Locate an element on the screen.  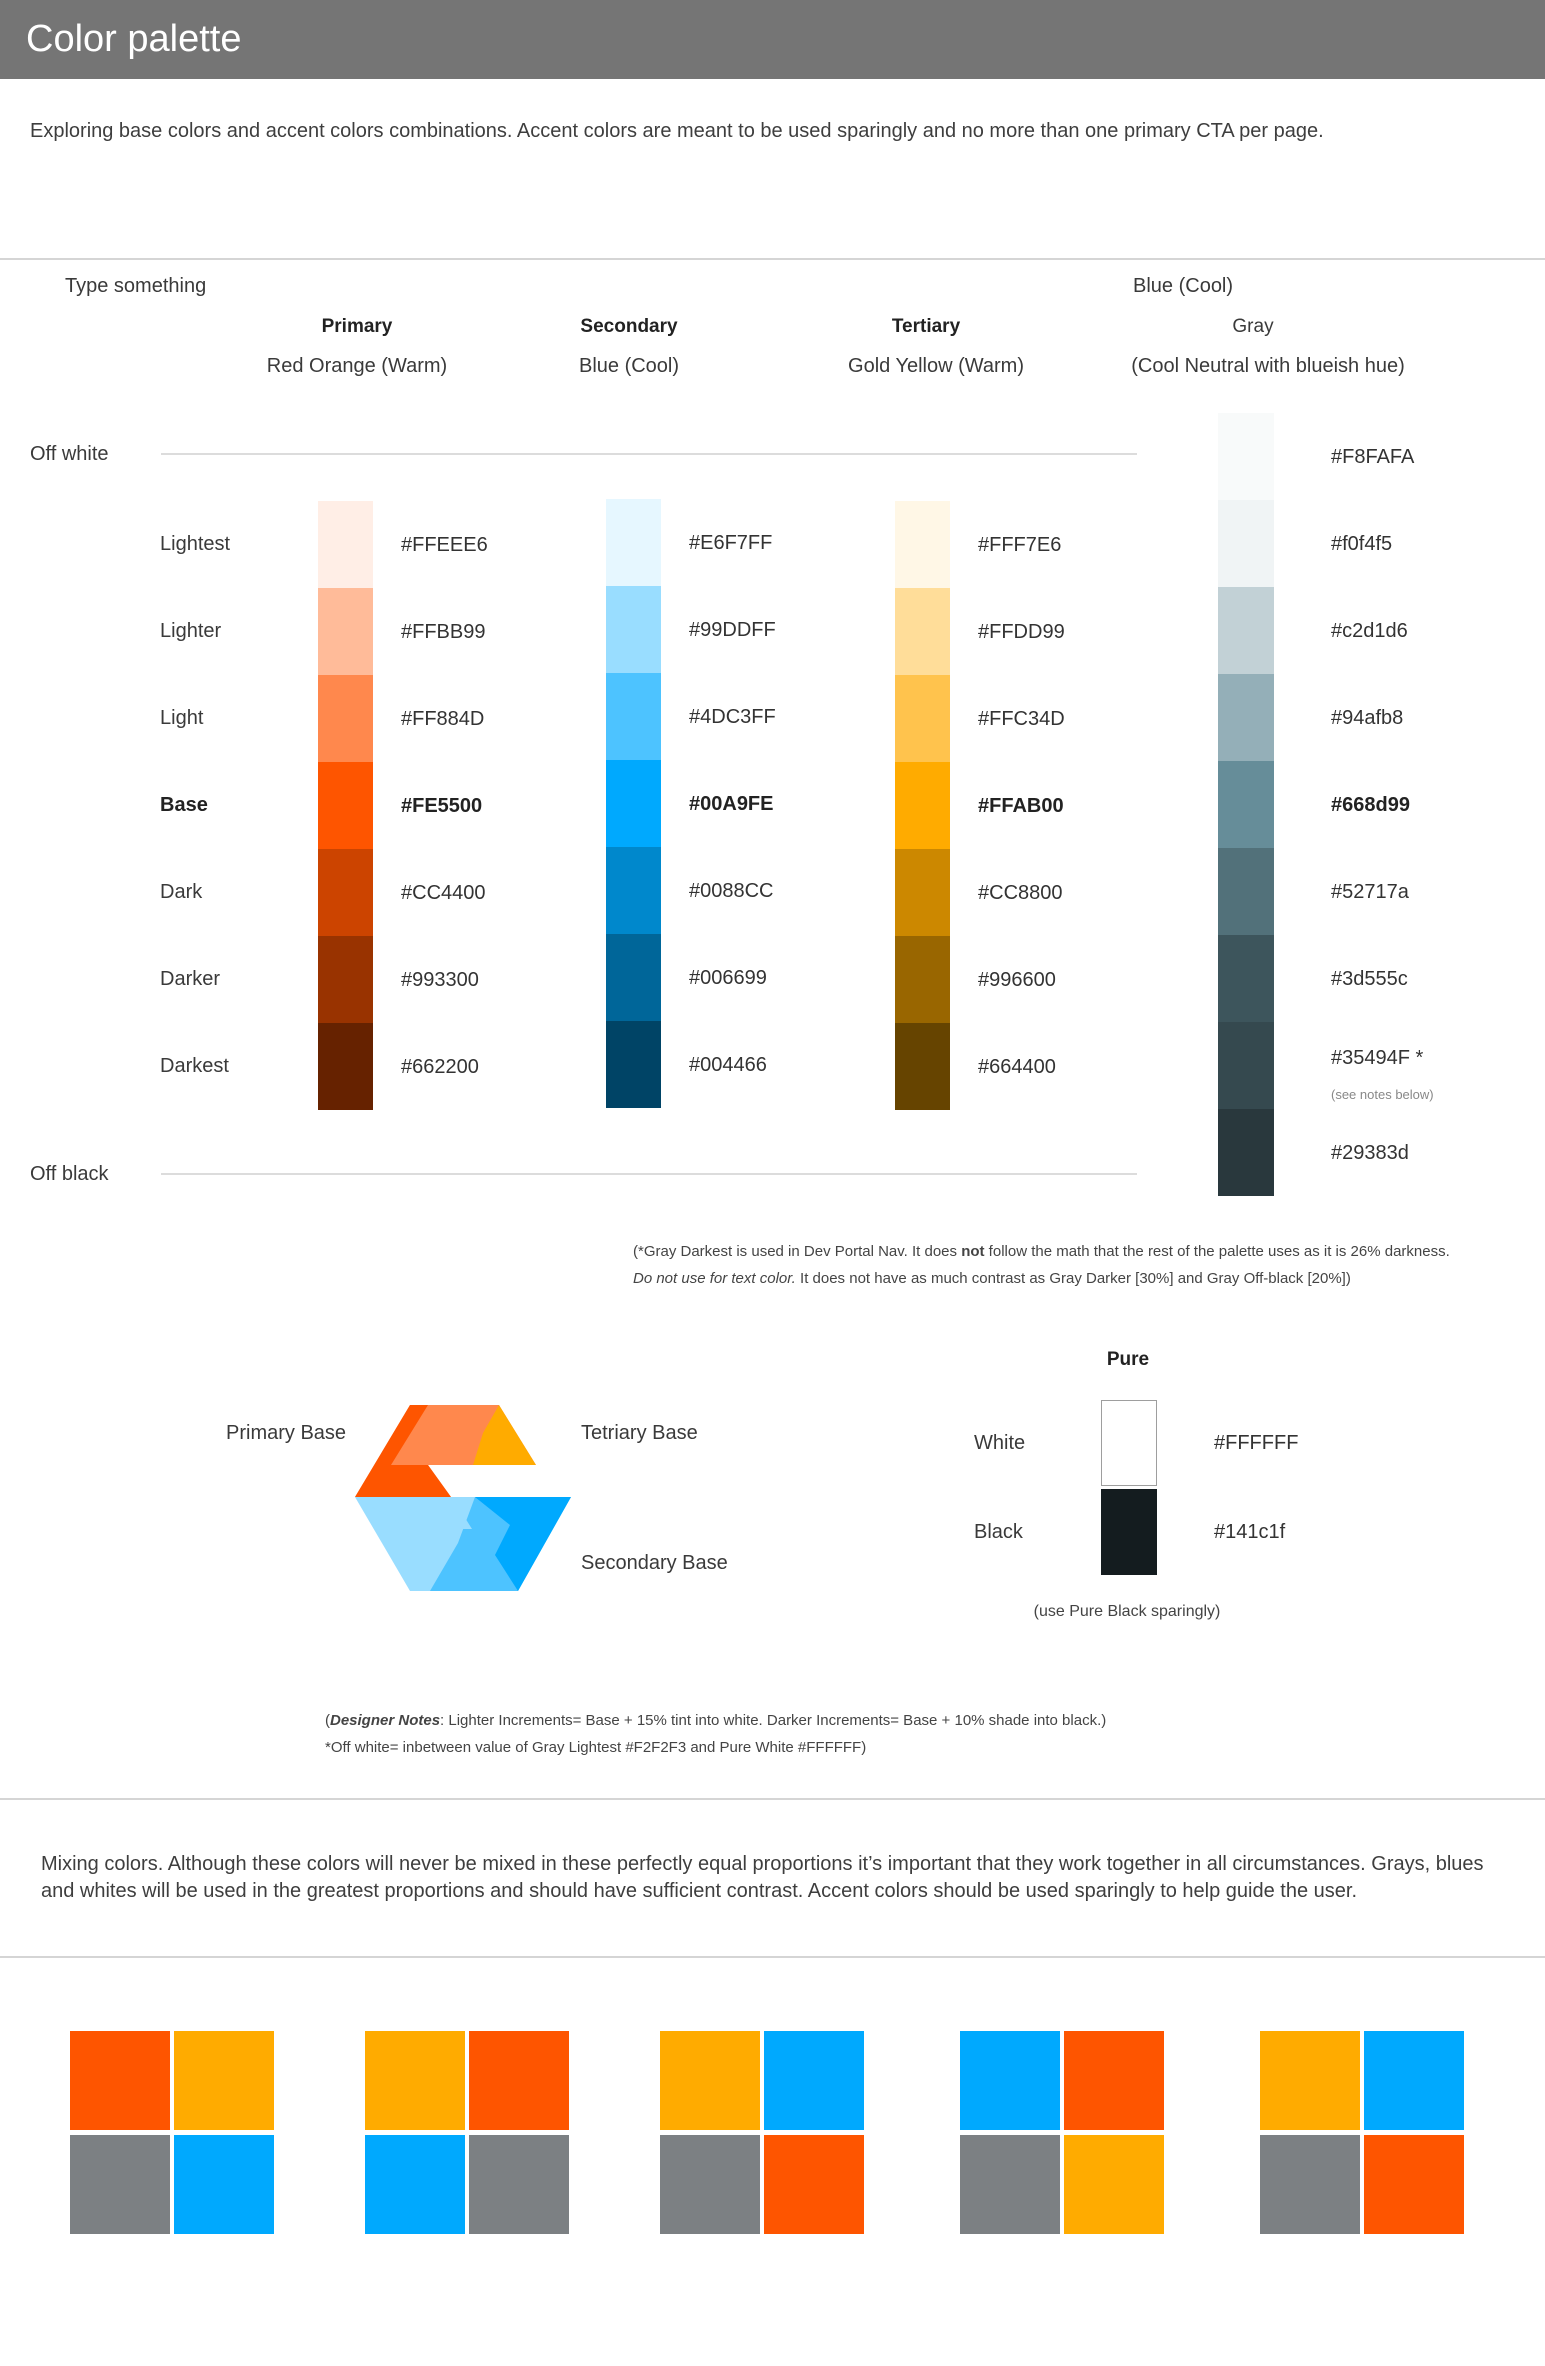
shade-label-darker: Darker is located at coordinates (190, 979).